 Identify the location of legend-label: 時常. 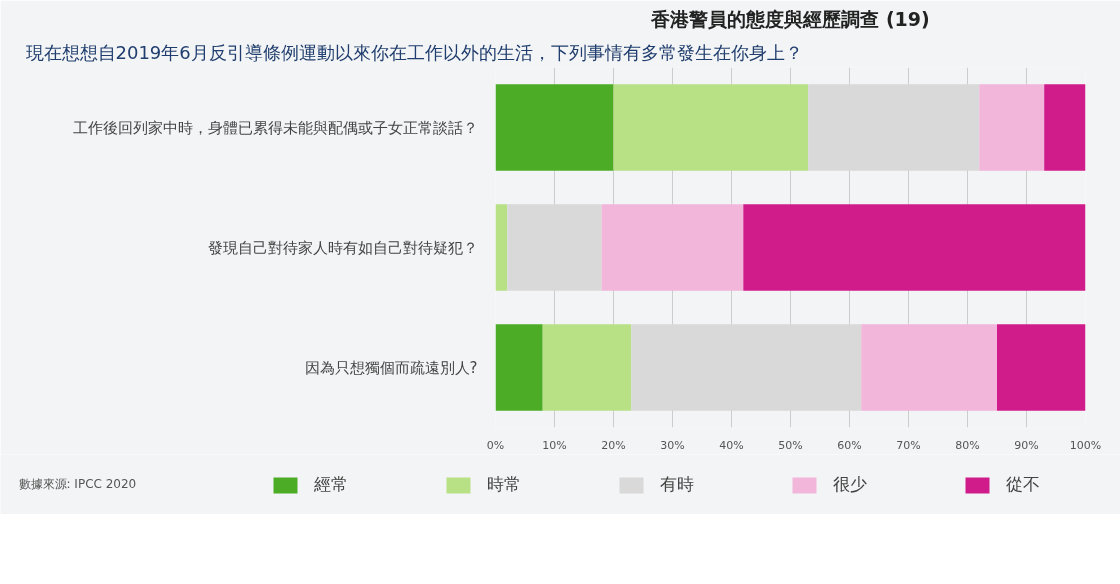
(504, 484).